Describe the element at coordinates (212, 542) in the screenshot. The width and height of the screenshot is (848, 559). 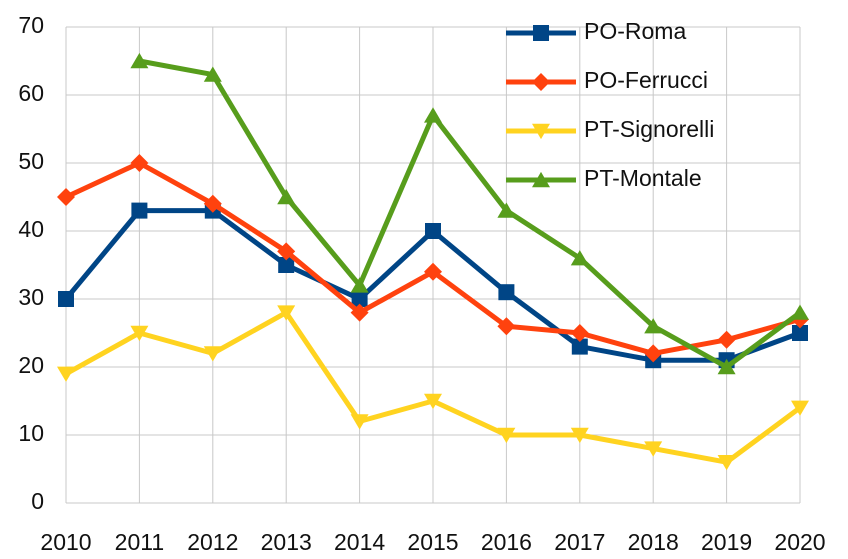
I see `x-tick-label: 2012` at that location.